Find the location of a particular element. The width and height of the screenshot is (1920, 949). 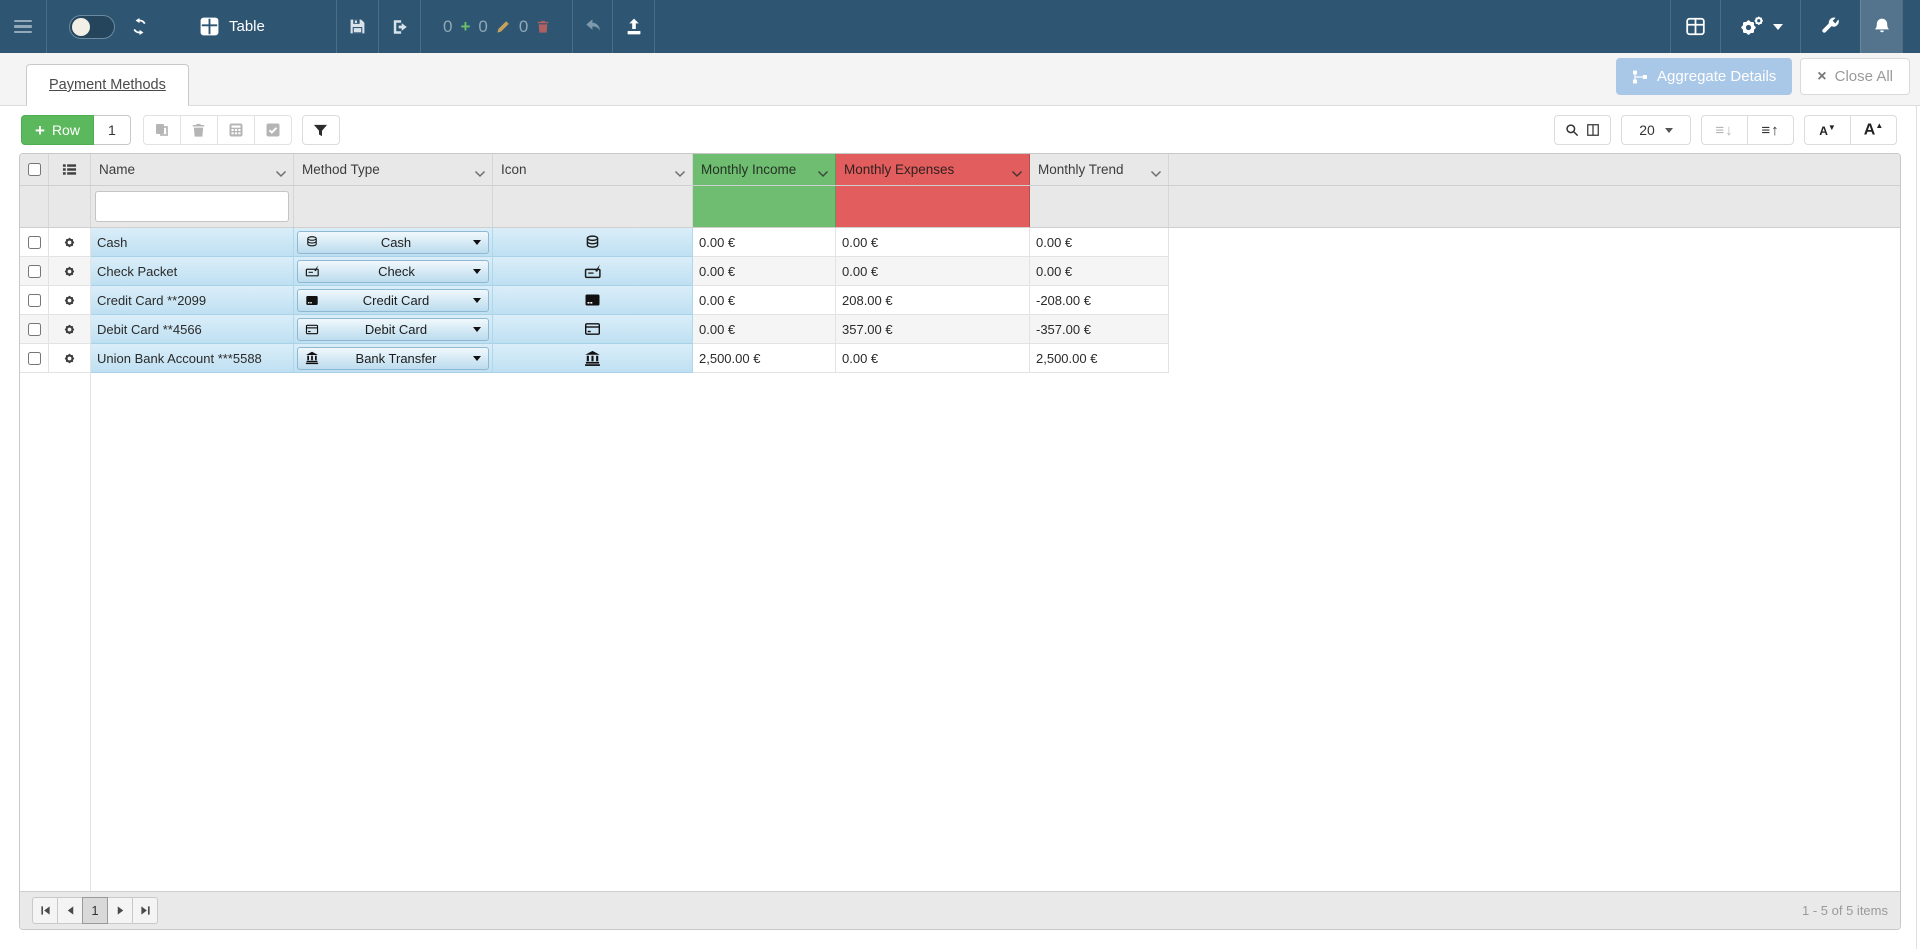

expenses-cell: 357.00 € is located at coordinates (933, 329).